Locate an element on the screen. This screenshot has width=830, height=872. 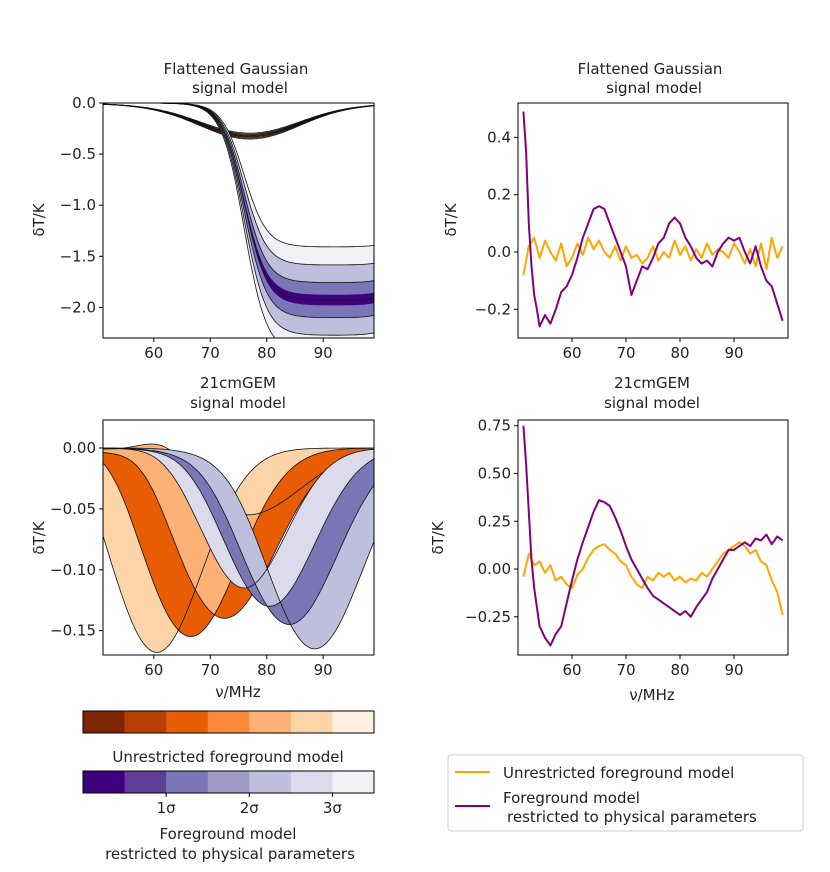
bl-ytick-label: −0.10 is located at coordinates (73, 570).